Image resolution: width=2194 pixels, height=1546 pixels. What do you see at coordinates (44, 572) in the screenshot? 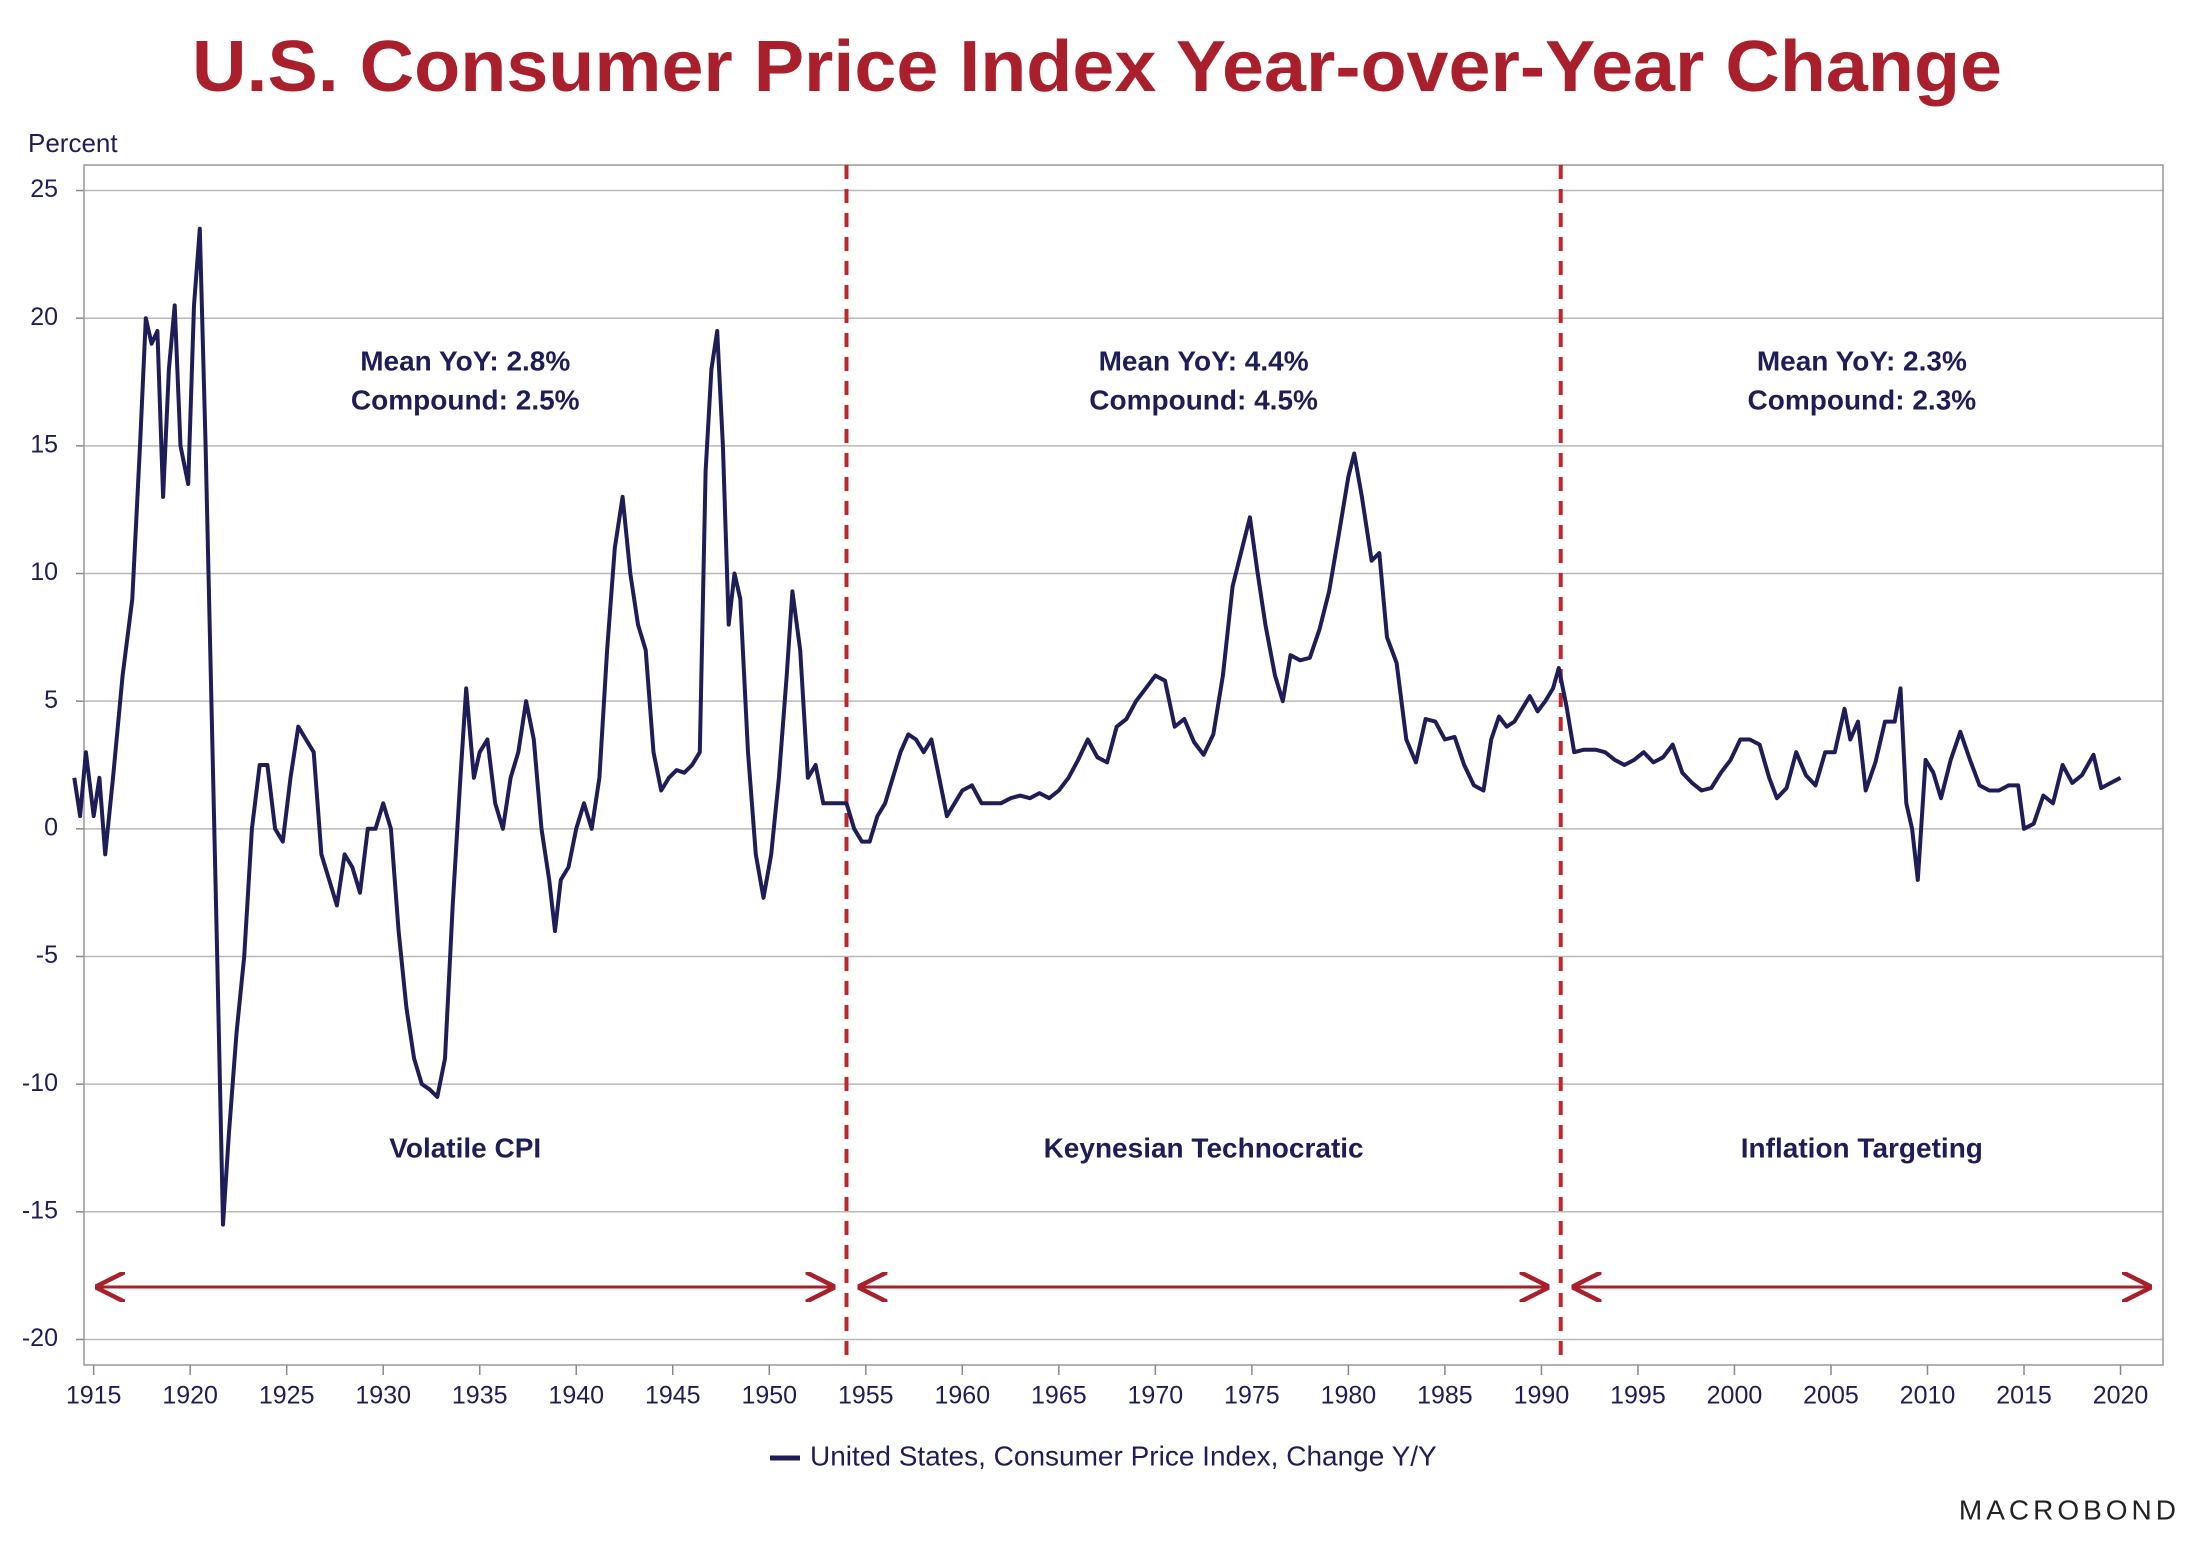
I see `y-tick-label: 10` at bounding box center [44, 572].